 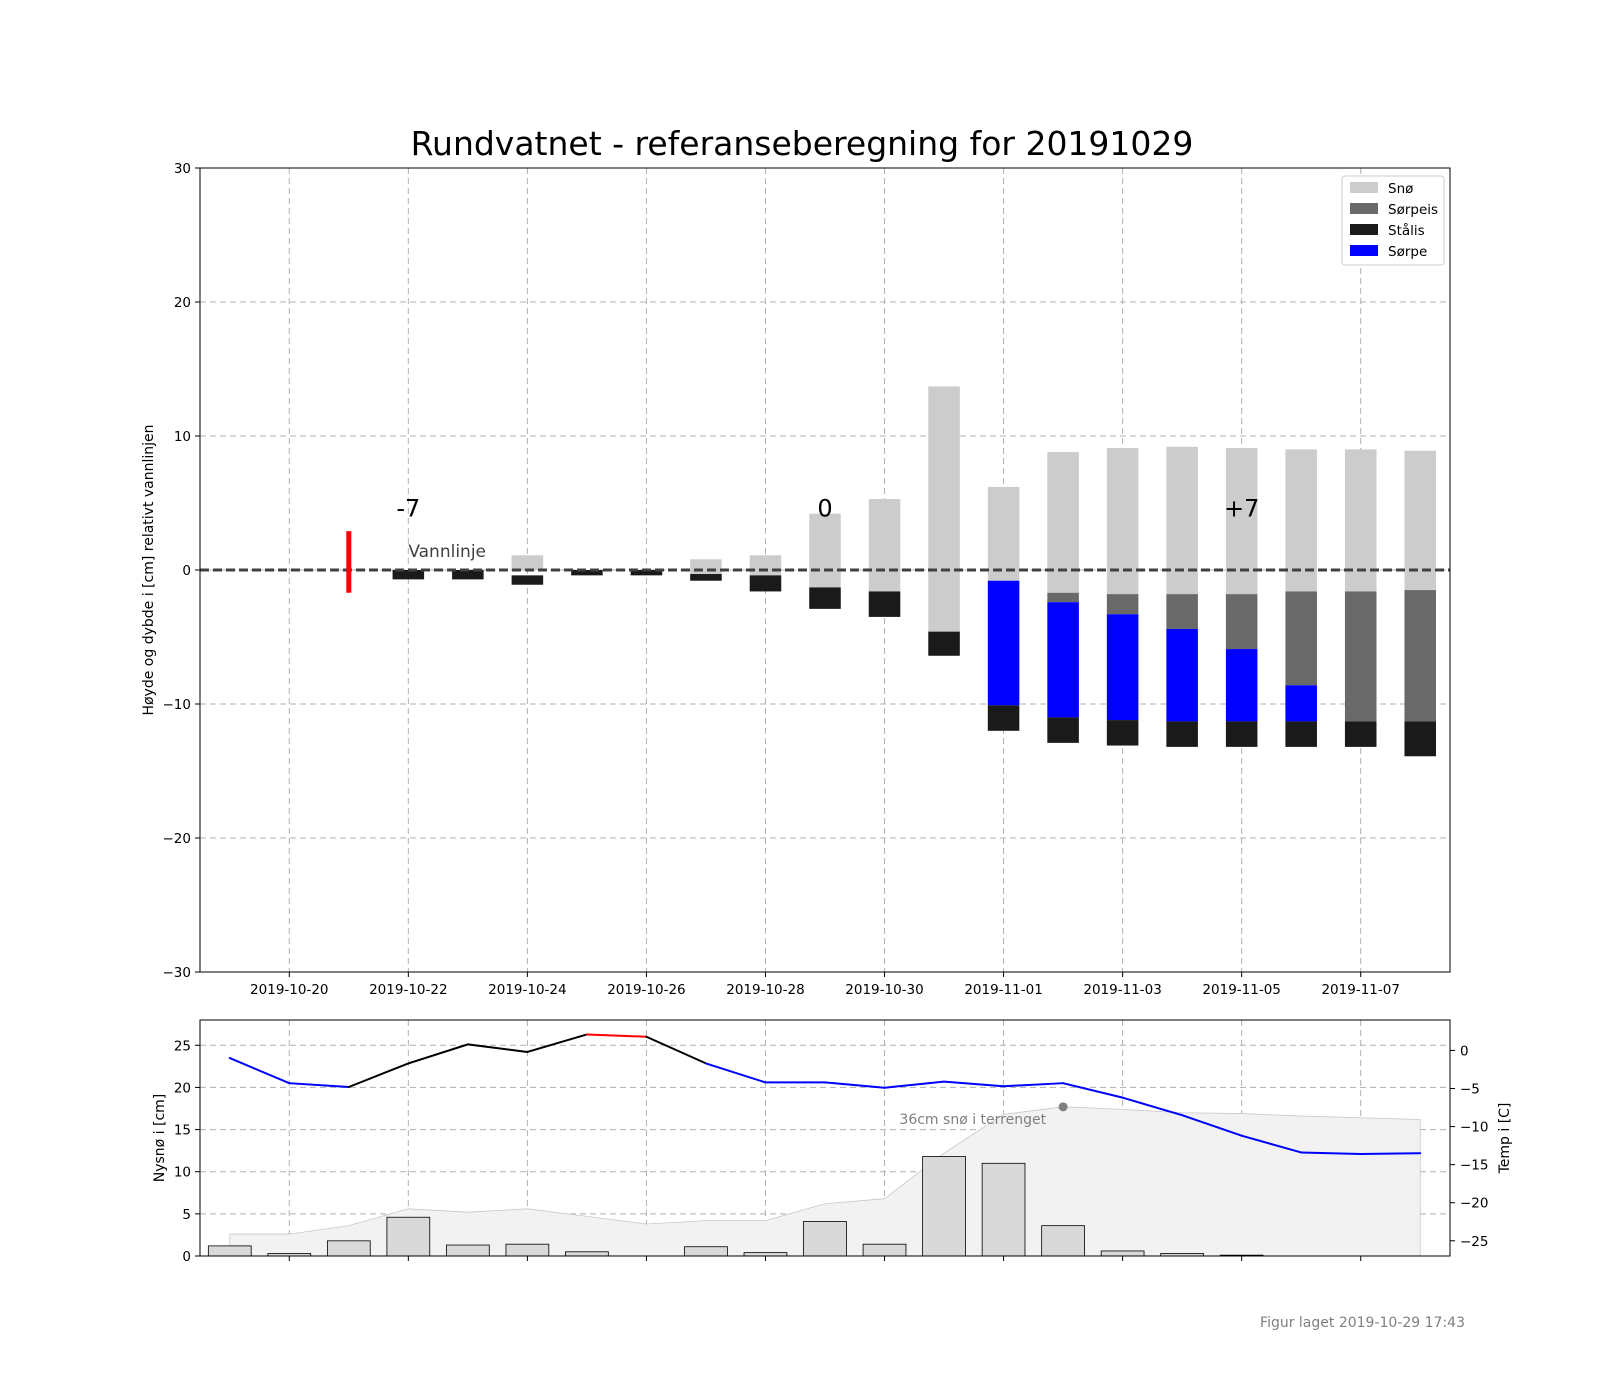 What do you see at coordinates (160, 1138) in the screenshot?
I see `new-snow-axis-label: Nysnø i [cm]` at bounding box center [160, 1138].